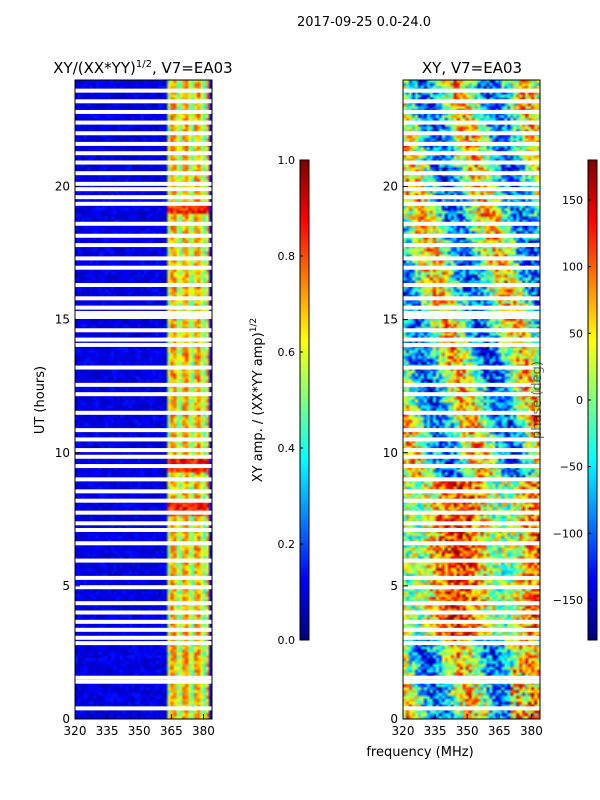 This screenshot has height=800, width=600. I want to click on amplitude-colorbar-ticks: 0.0 0.2 0.4 0.6 0.8 1.0, so click(290, 400).